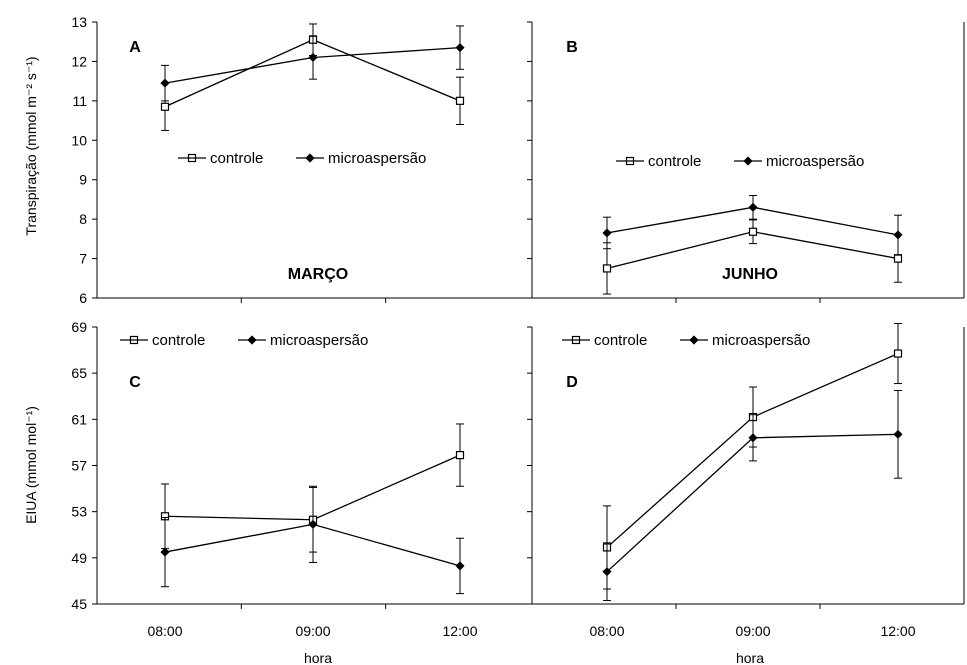 This screenshot has height=665, width=967. Describe the element at coordinates (83, 180) in the screenshot. I see `panel-a-y-tick-label: 9` at that location.